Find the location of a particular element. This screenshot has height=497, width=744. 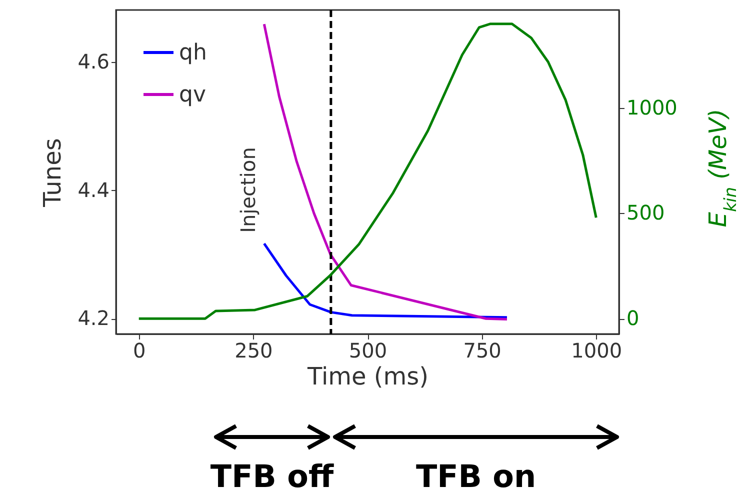

x-tick-label: 500 is located at coordinates (368, 350).